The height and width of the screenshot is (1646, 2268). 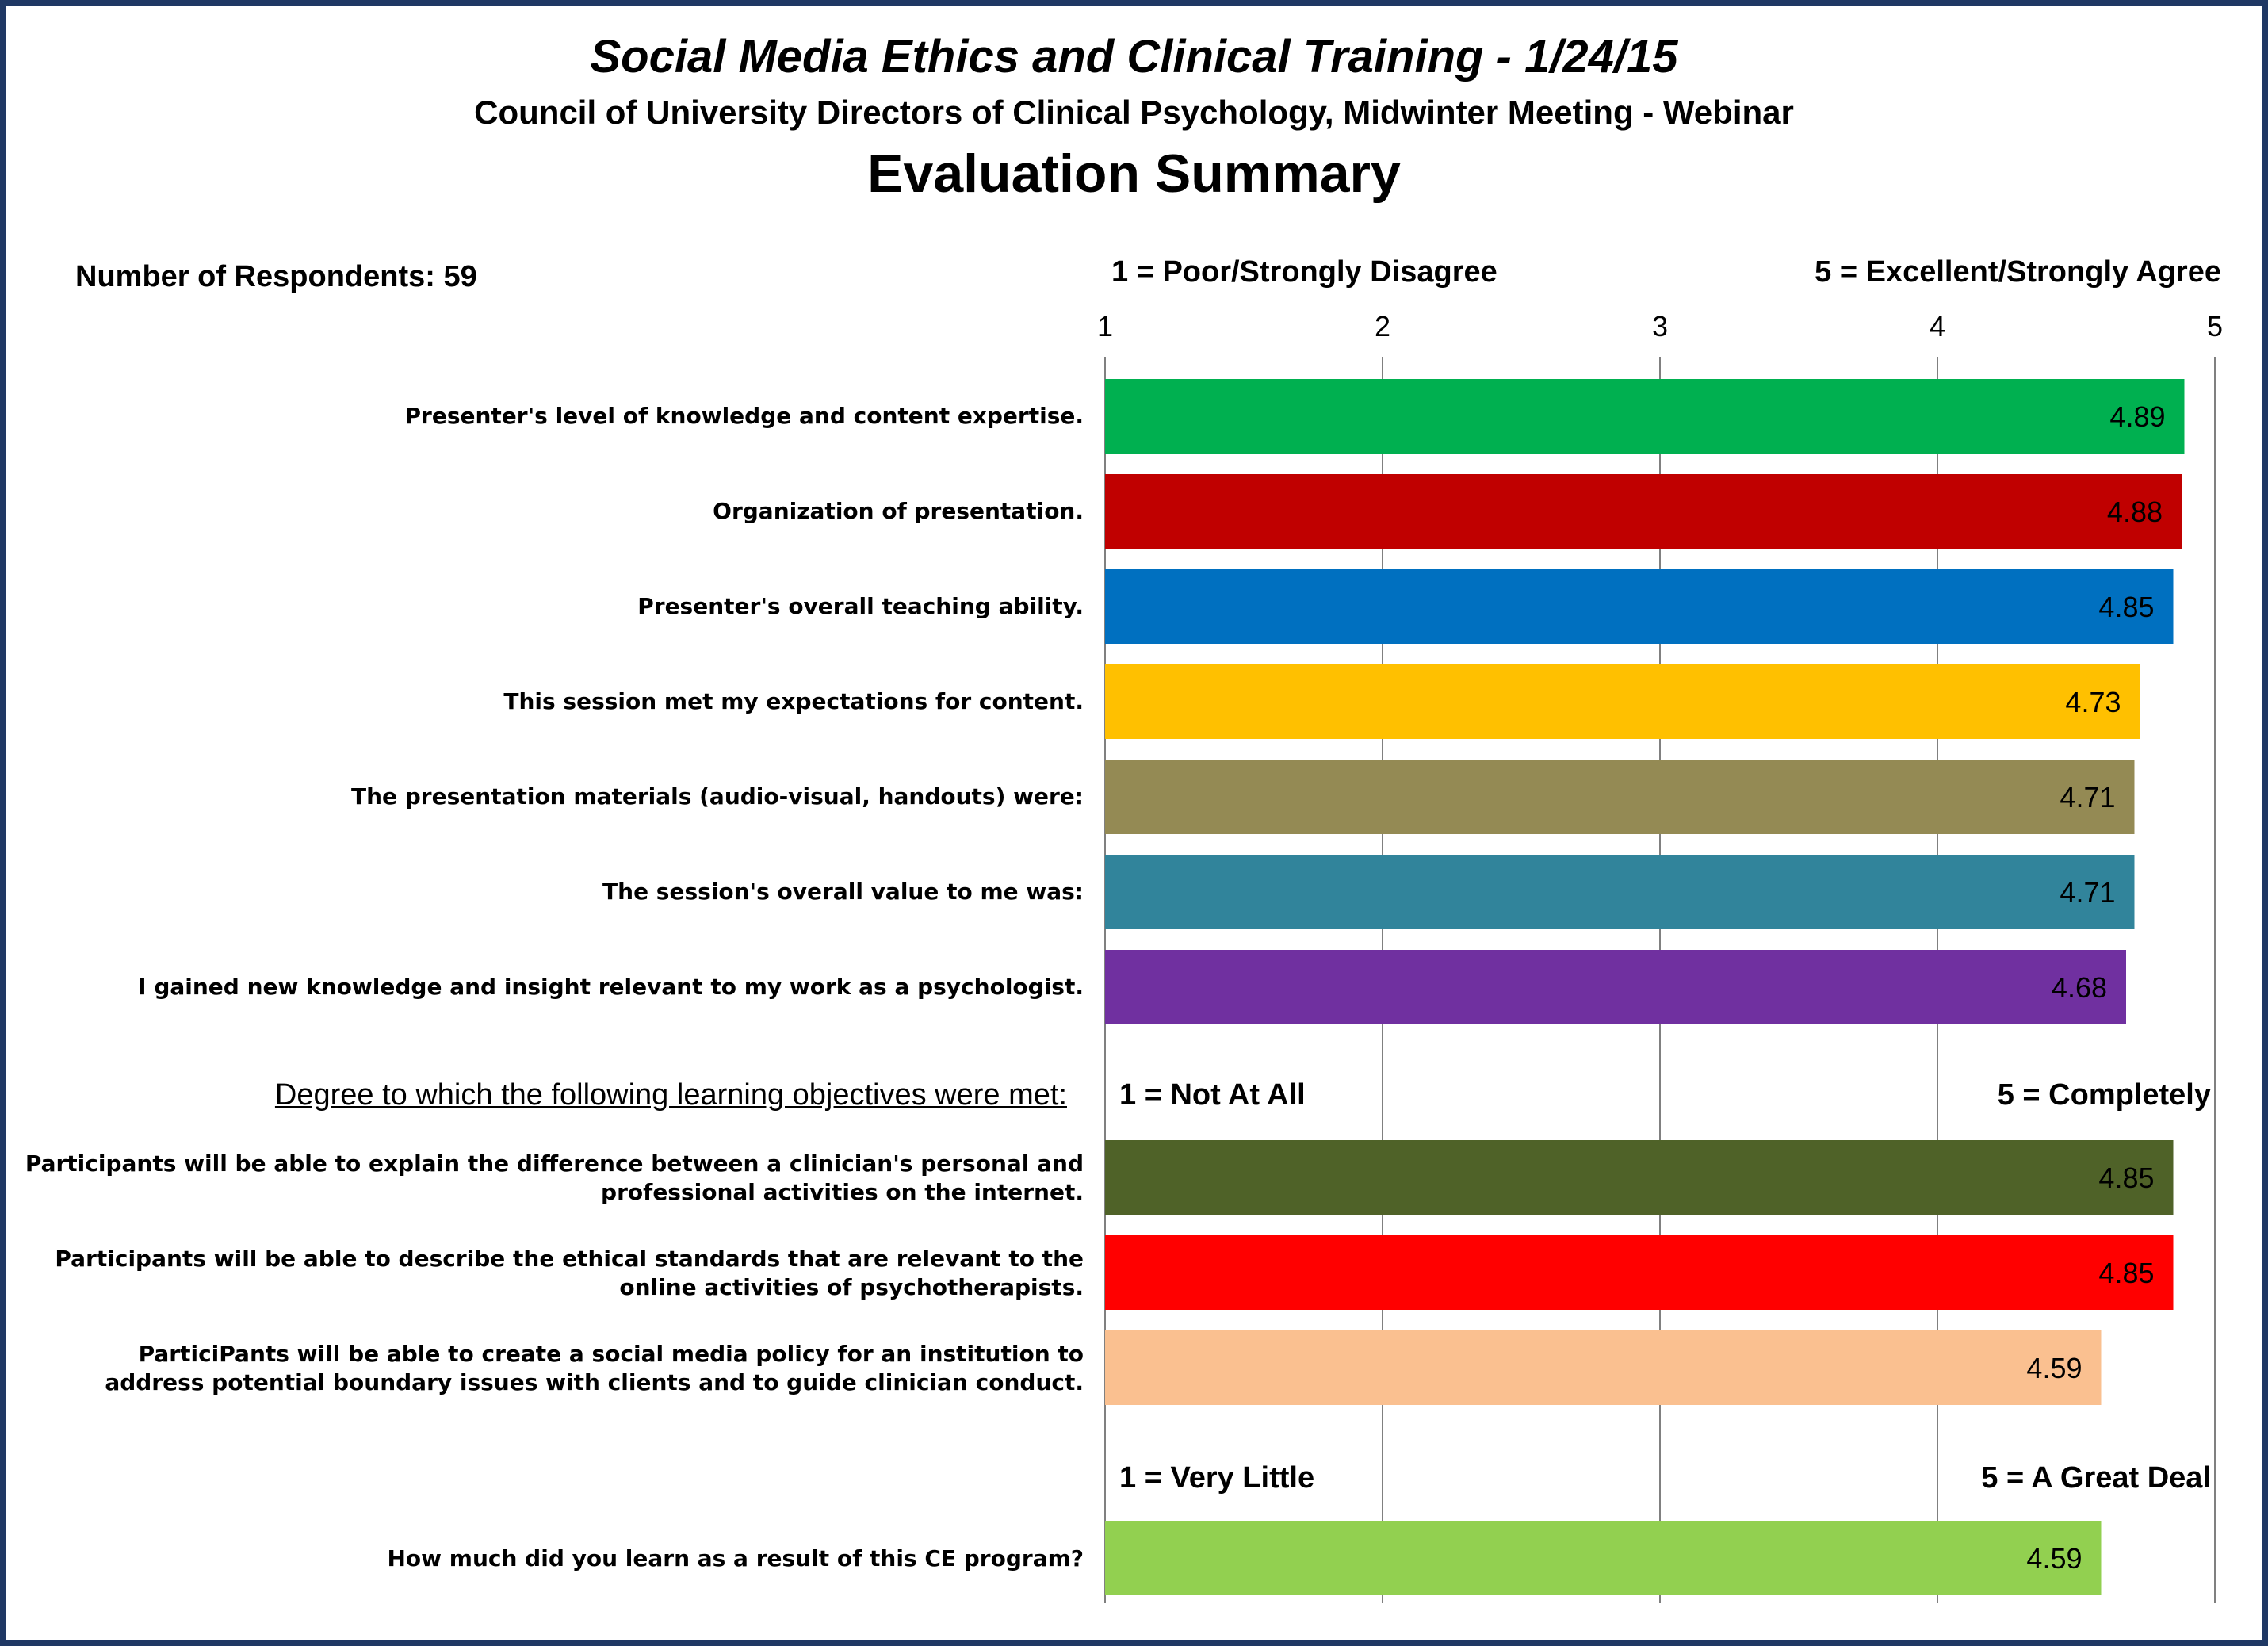 I want to click on data-label-8: 4.85, so click(x=2126, y=1178).